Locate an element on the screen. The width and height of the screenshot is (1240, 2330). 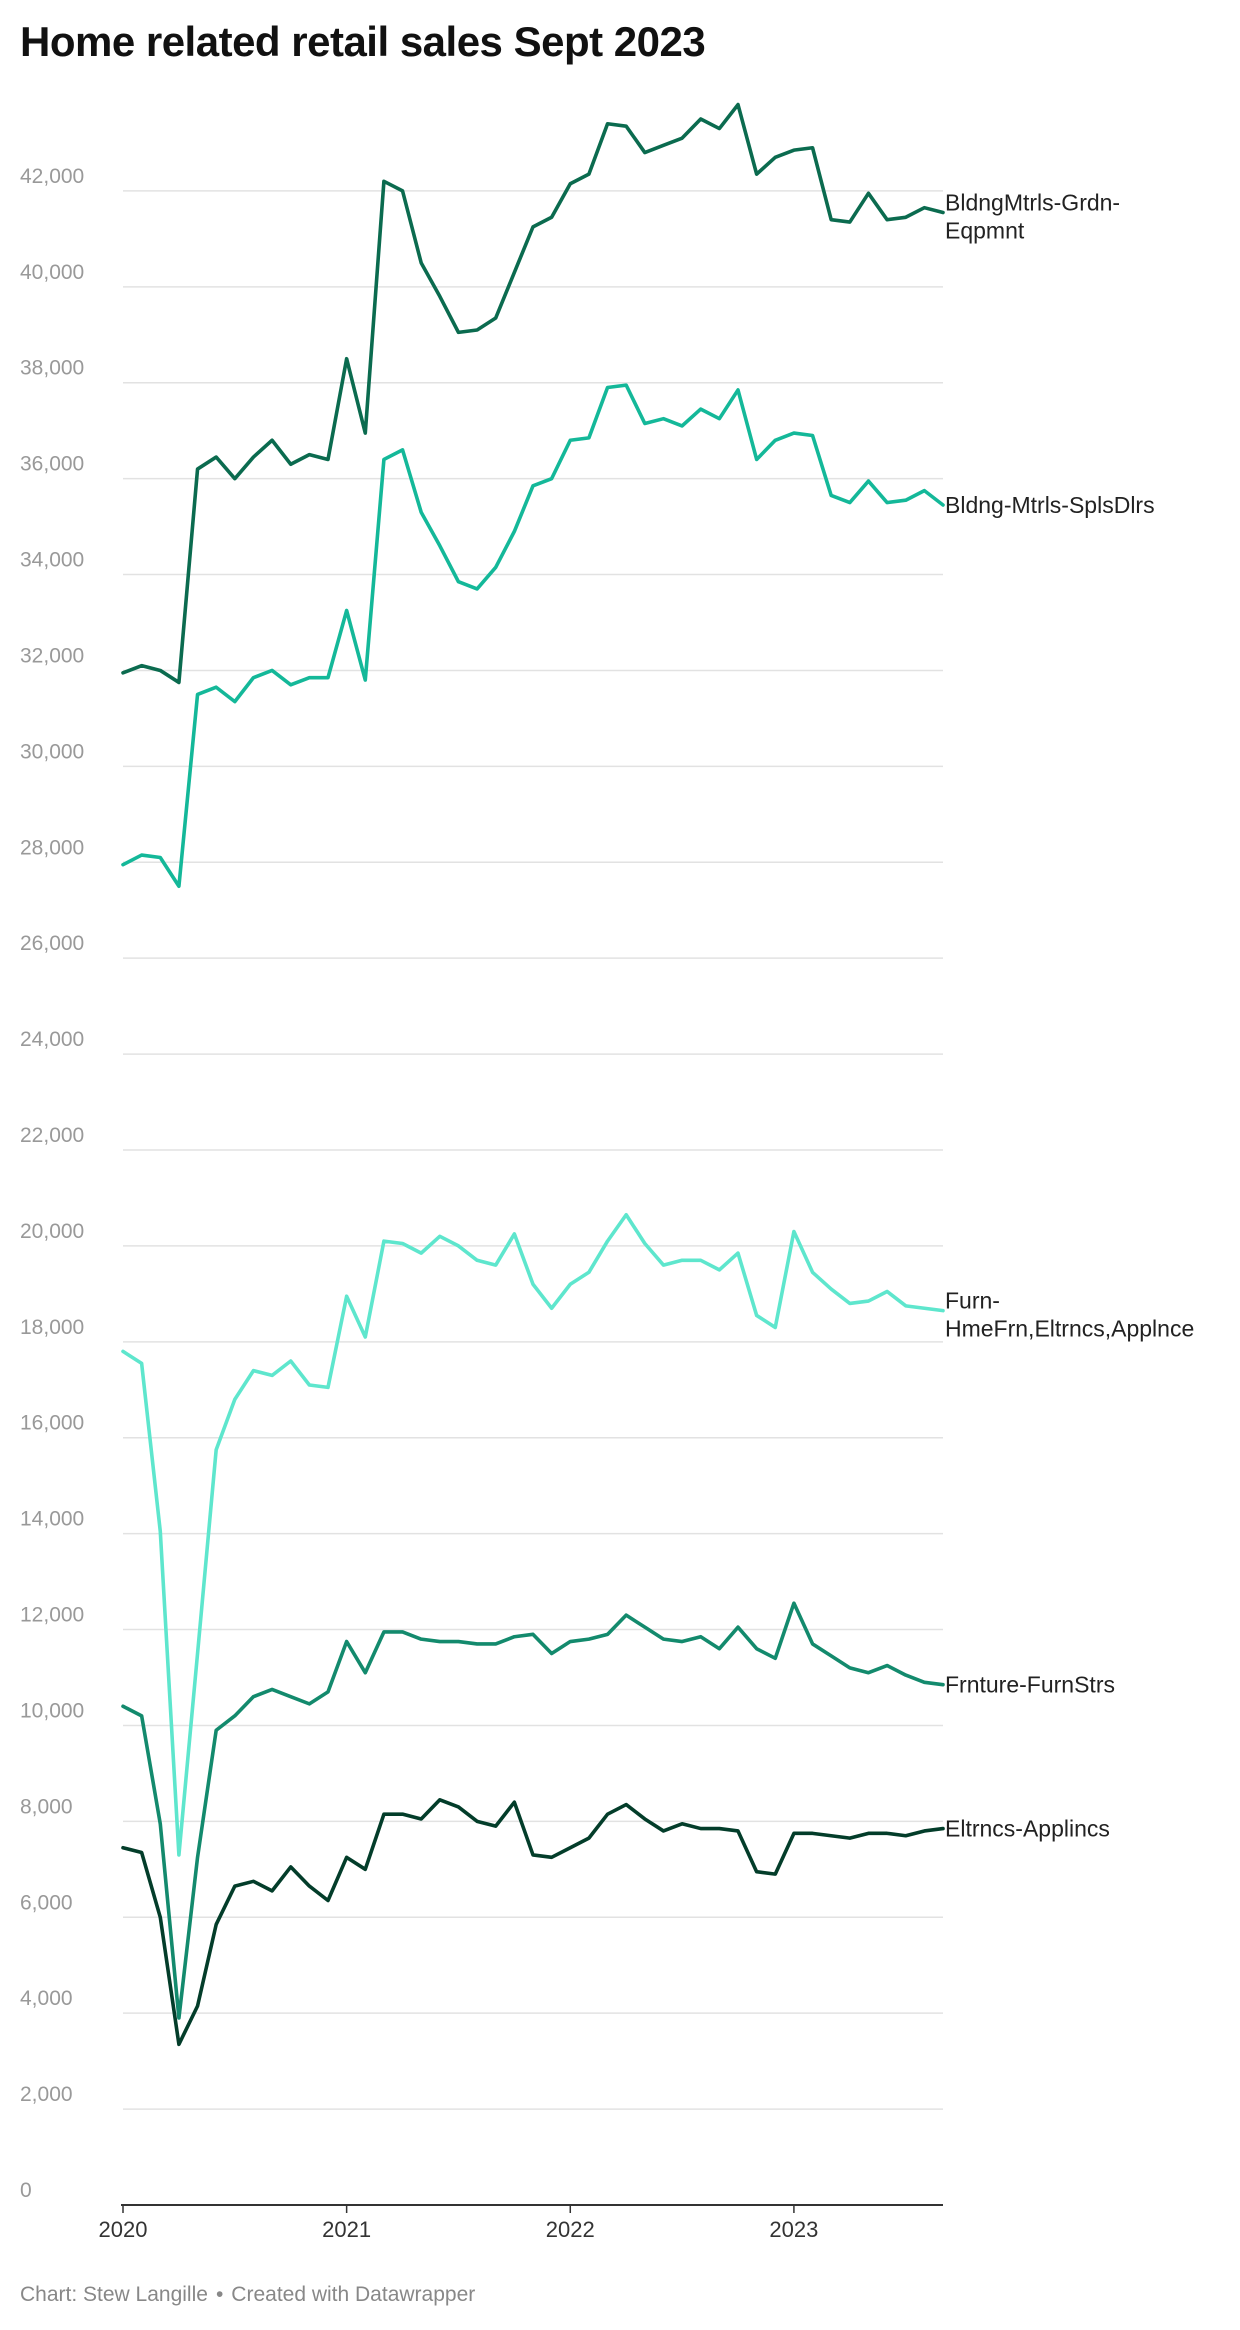
y-tick-label: 16,000 is located at coordinates (52, 1423).